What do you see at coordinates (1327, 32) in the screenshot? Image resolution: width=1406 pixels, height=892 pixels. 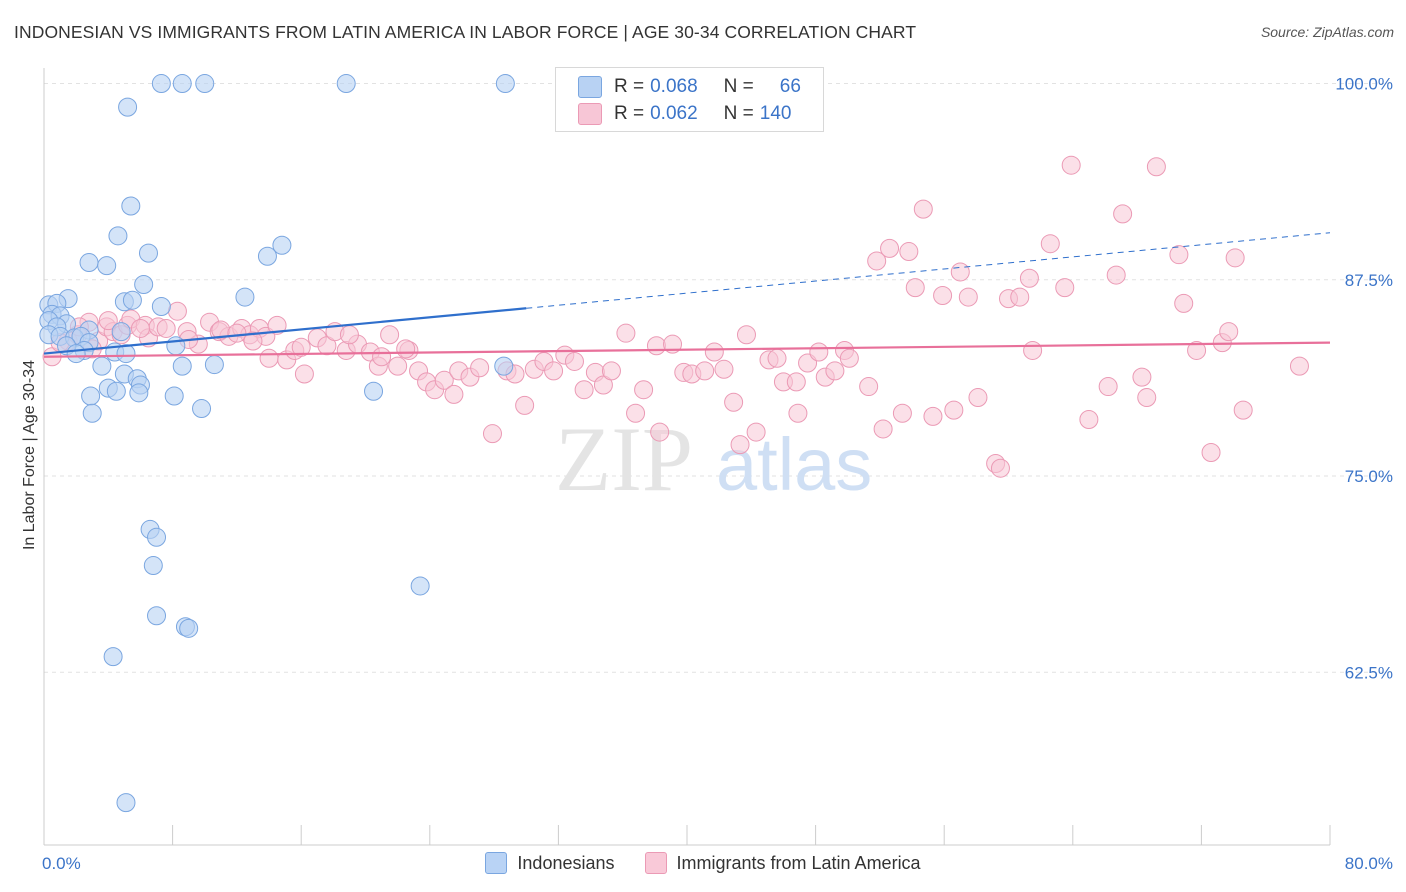 I see `source-label: Source: ZipAtlas.com` at bounding box center [1327, 32].